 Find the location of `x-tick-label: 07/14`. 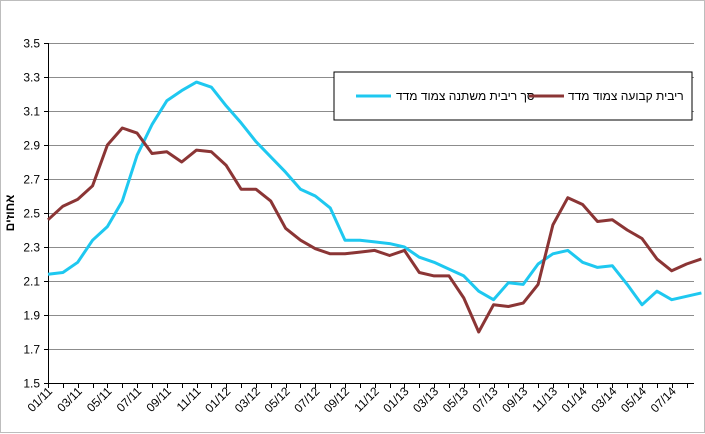

x-tick-label: 07/14 is located at coordinates (663, 399).